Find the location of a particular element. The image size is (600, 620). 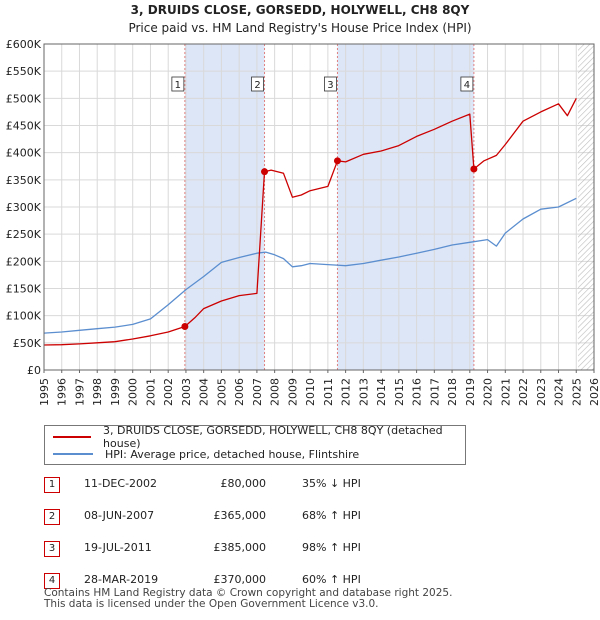

x-tick-label: 1995 is located at coordinates (44, 392).